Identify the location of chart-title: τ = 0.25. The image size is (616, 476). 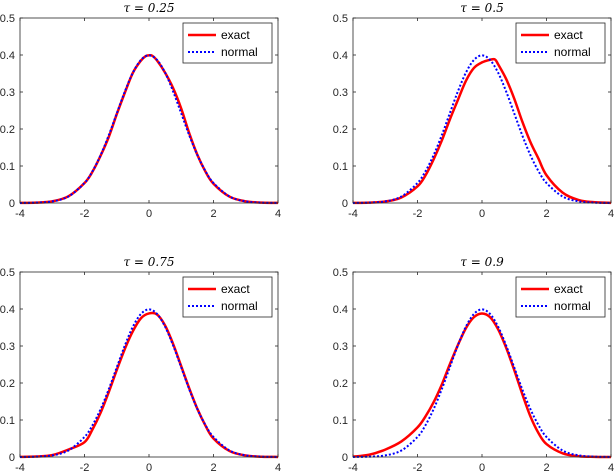
(148, 8).